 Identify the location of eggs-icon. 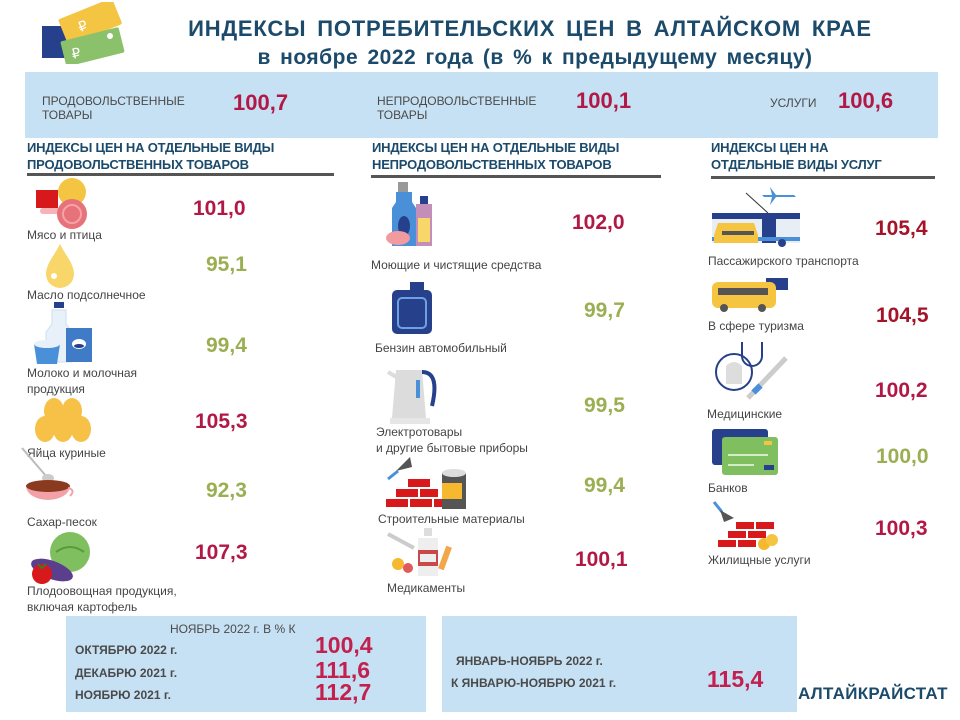
(63, 421).